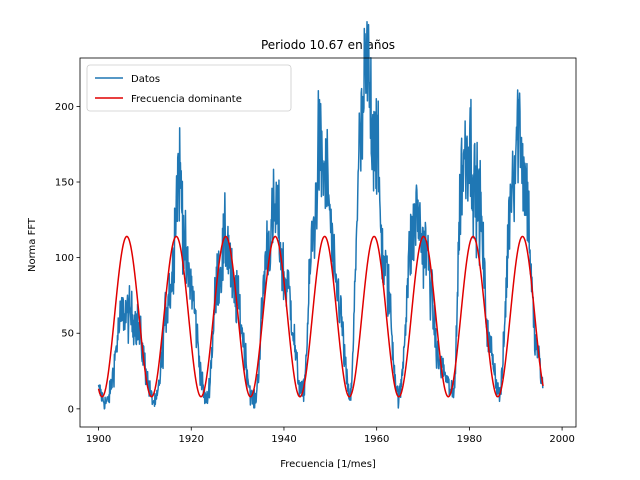 The width and height of the screenshot is (640, 480). I want to click on y-tick-label: 0, so click(71, 409).